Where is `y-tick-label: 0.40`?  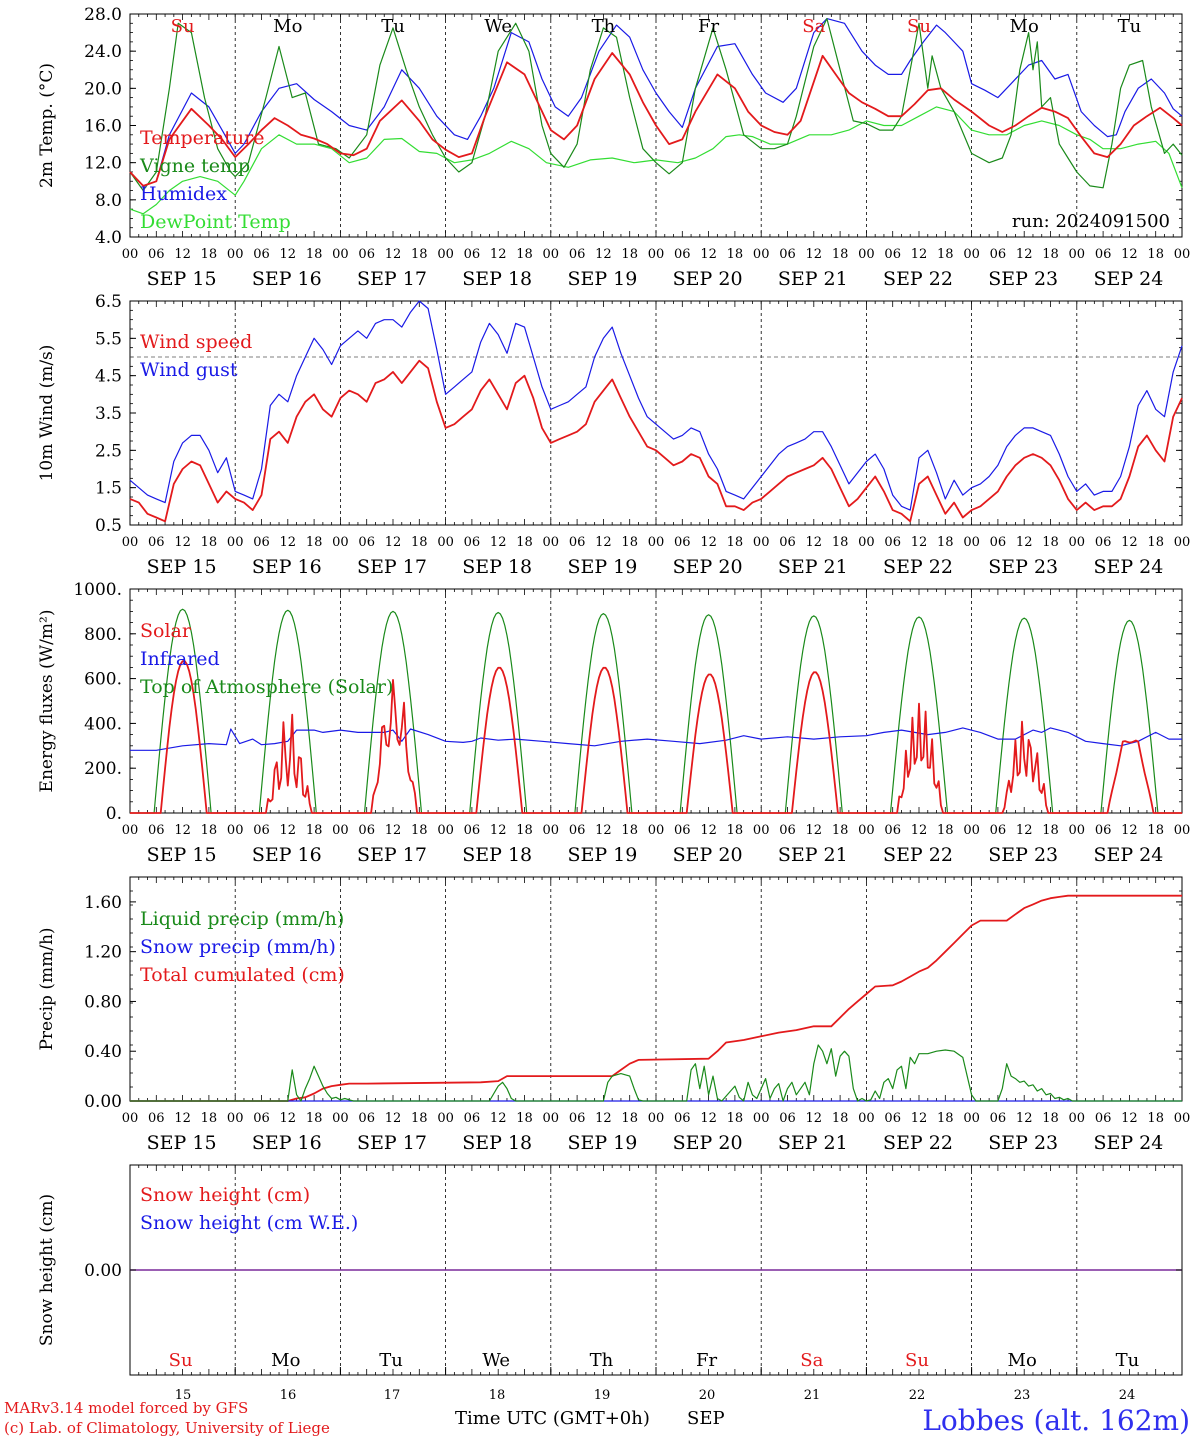
y-tick-label: 0.40 is located at coordinates (103, 1052).